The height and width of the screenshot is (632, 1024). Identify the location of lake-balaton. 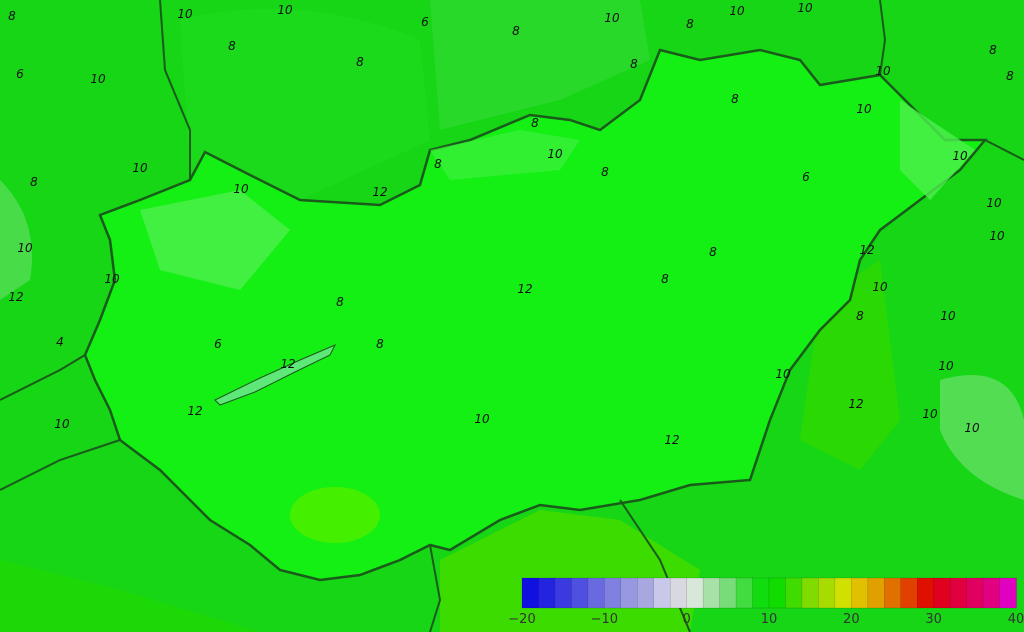
(275, 375).